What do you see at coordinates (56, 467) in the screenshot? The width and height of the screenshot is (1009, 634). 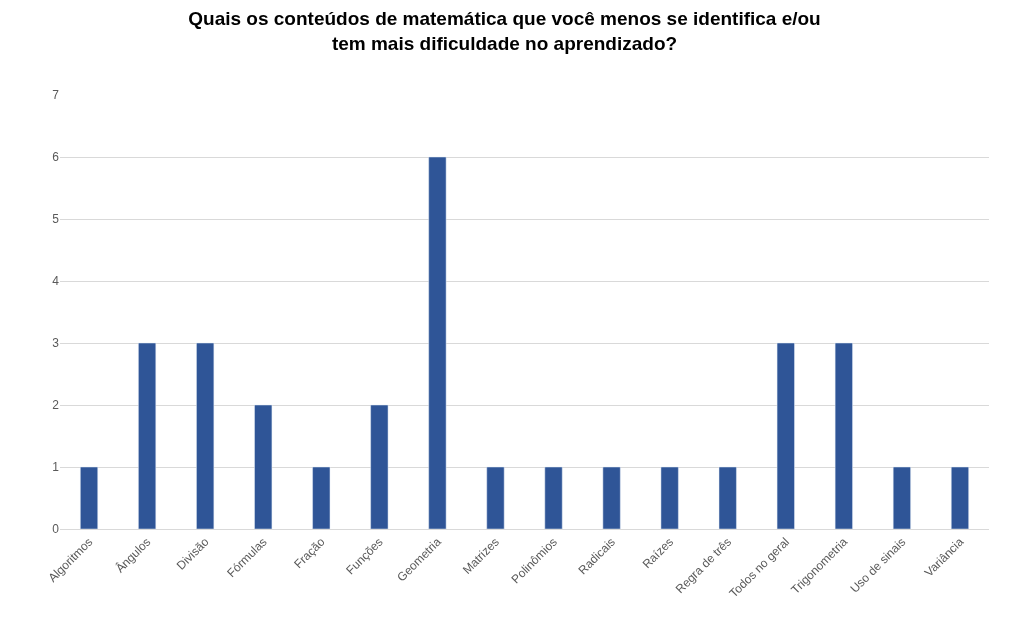 I see `y-tick-label: 1` at bounding box center [56, 467].